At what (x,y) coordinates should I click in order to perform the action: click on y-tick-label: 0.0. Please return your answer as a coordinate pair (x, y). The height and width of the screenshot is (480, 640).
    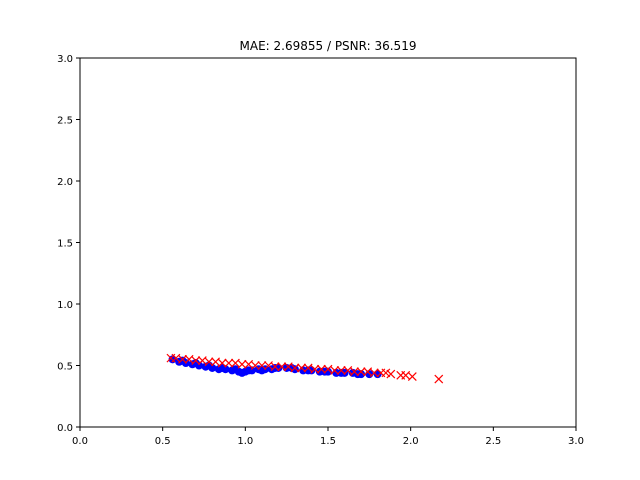
    Looking at the image, I should click on (65, 428).